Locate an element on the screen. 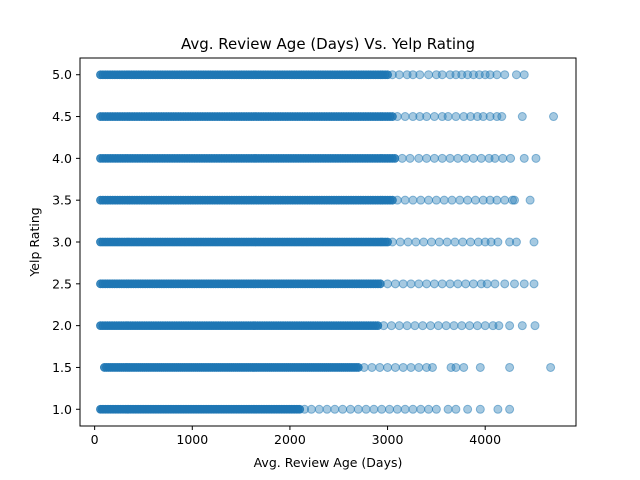 Image resolution: width=640 pixels, height=480 pixels. x-axis-label: Avg. Review Age (Days) is located at coordinates (328, 462).